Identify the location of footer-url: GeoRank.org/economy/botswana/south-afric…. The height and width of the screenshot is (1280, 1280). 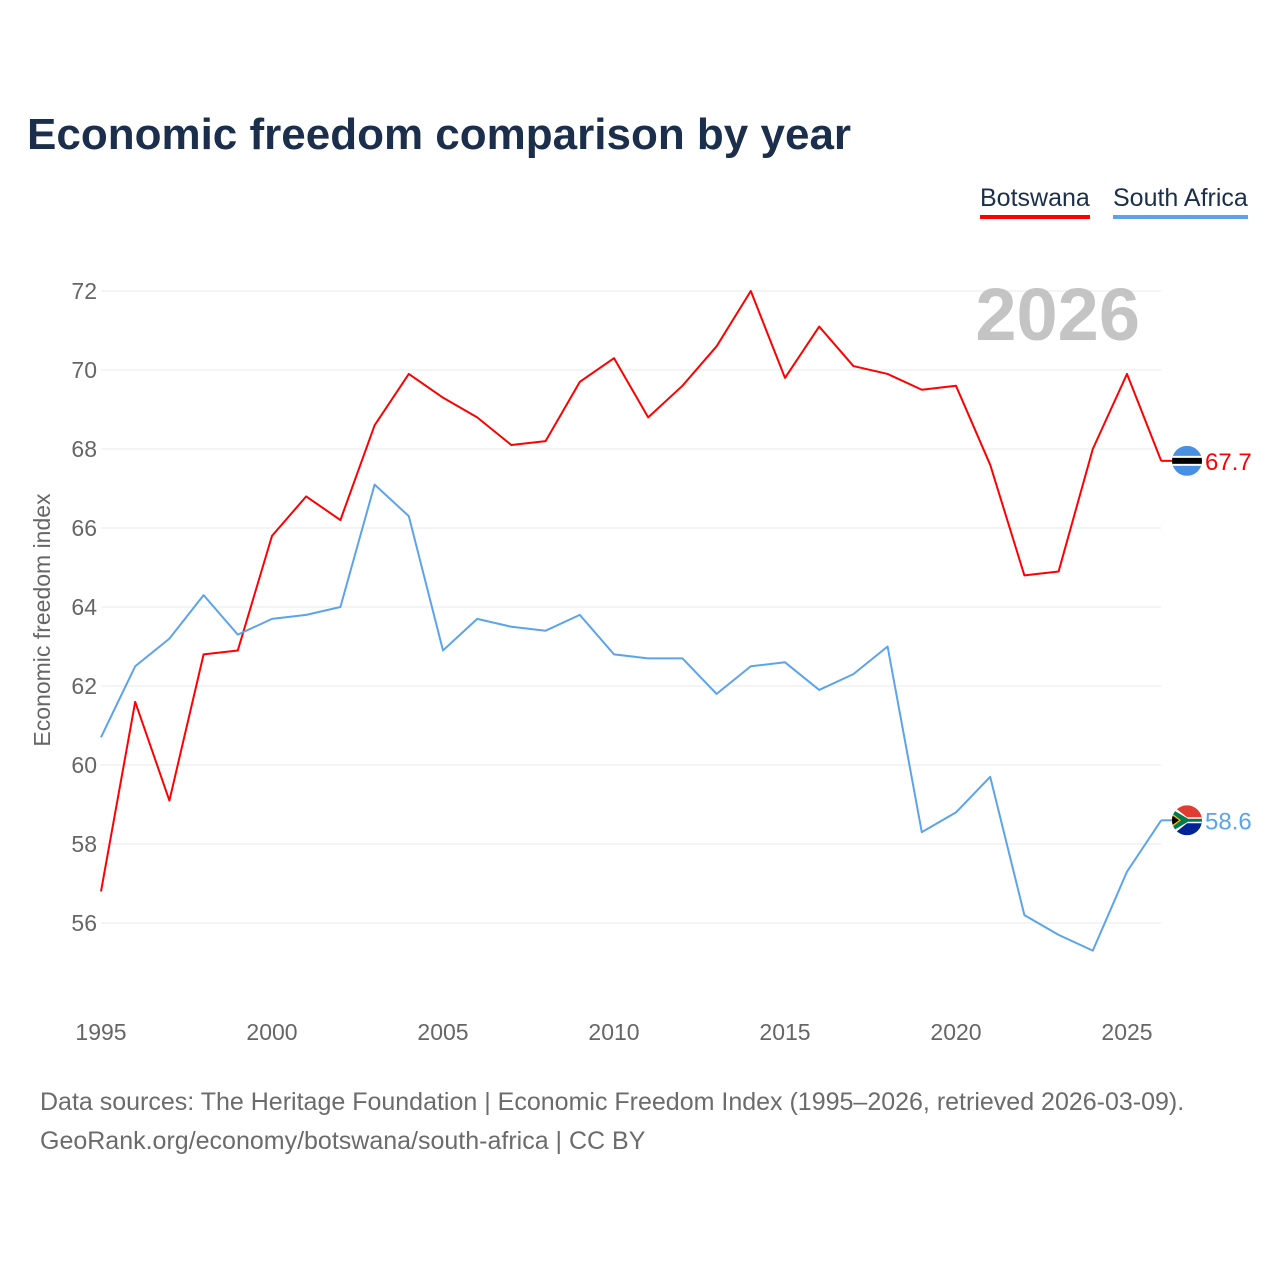
(343, 1141).